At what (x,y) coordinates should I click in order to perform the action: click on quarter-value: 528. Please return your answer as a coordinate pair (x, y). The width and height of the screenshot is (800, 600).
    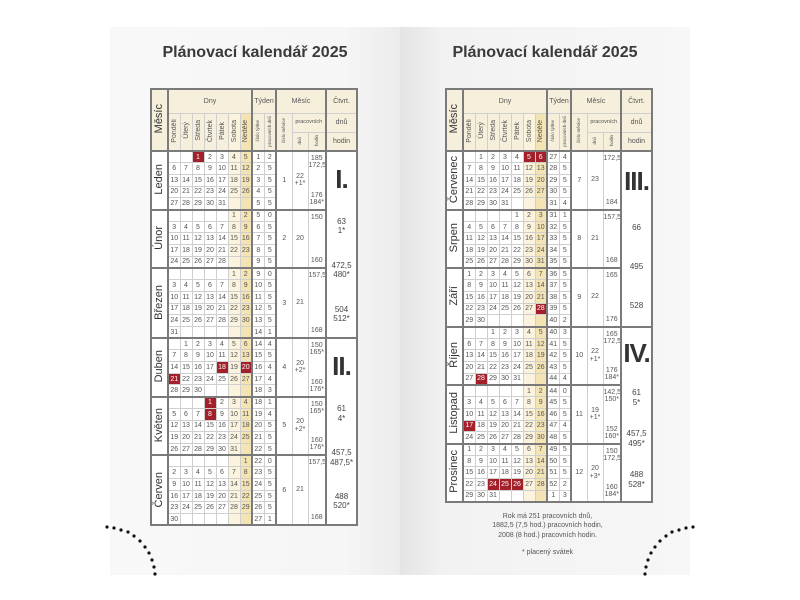
    Looking at the image, I should click on (636, 305).